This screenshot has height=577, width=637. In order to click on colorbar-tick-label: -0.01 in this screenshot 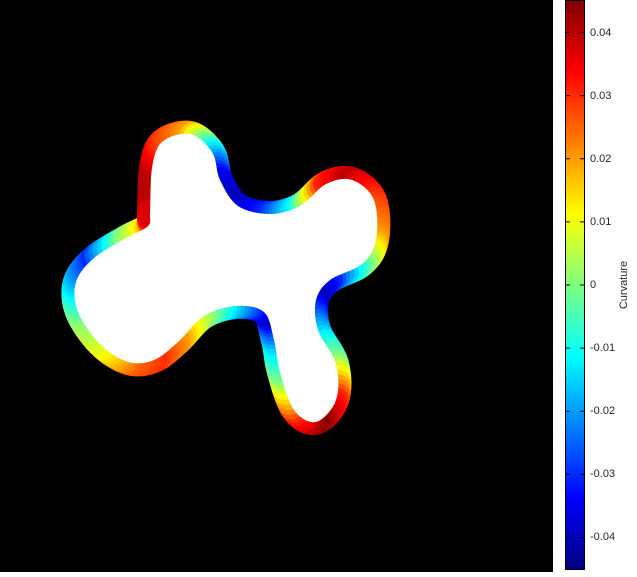, I will do `click(602, 348)`.